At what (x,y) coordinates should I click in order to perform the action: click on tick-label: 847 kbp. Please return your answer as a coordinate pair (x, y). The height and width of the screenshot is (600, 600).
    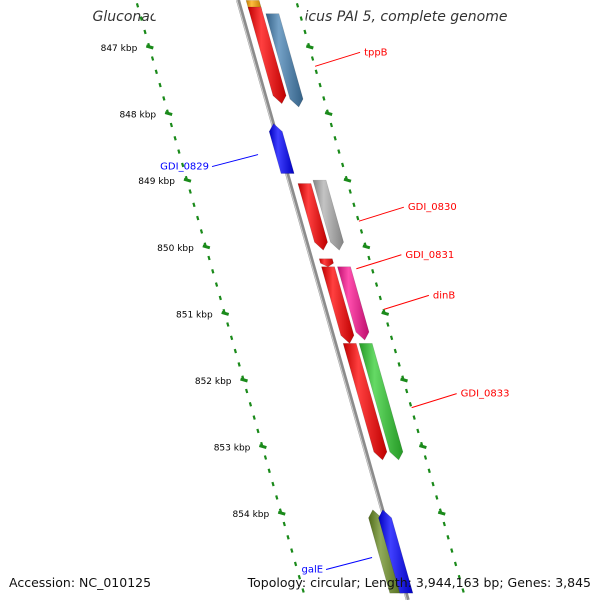
    Looking at the image, I should click on (119, 49).